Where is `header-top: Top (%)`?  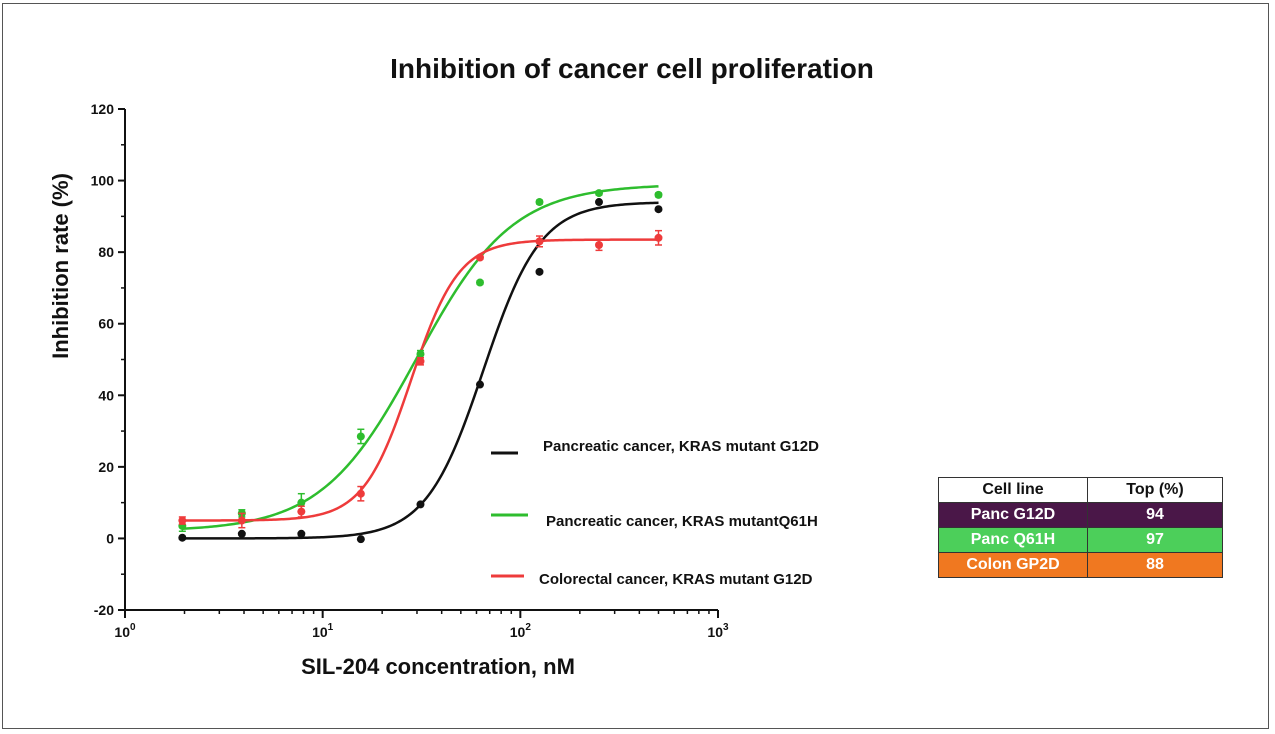
header-top: Top (%) is located at coordinates (1155, 490).